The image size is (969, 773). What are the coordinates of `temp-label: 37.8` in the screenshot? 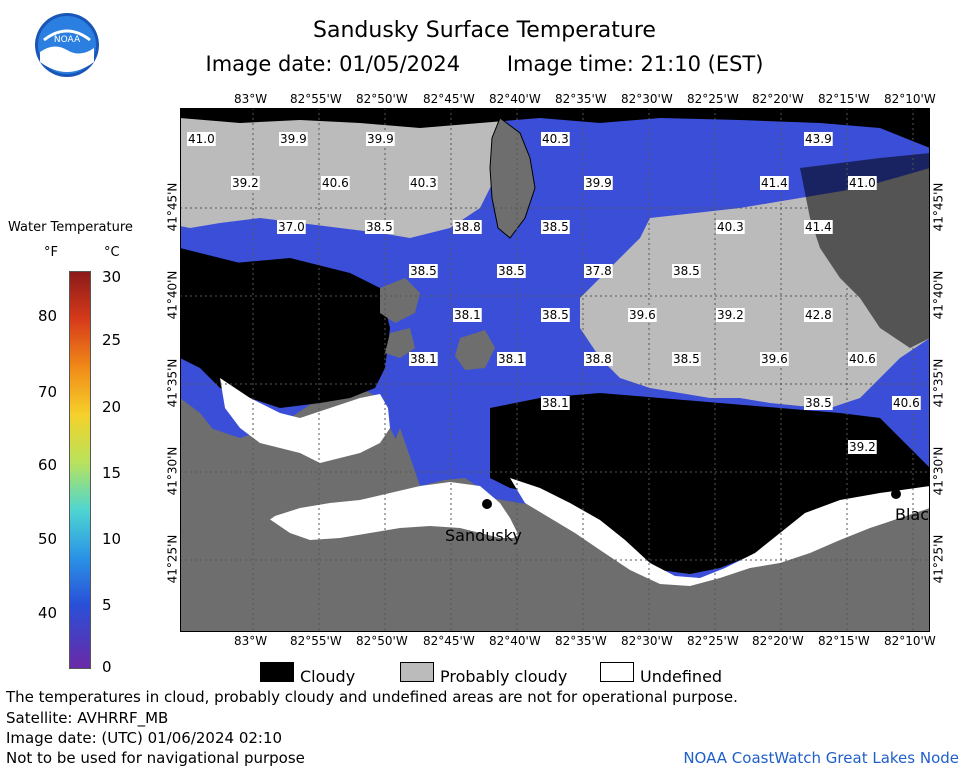 It's located at (598, 271).